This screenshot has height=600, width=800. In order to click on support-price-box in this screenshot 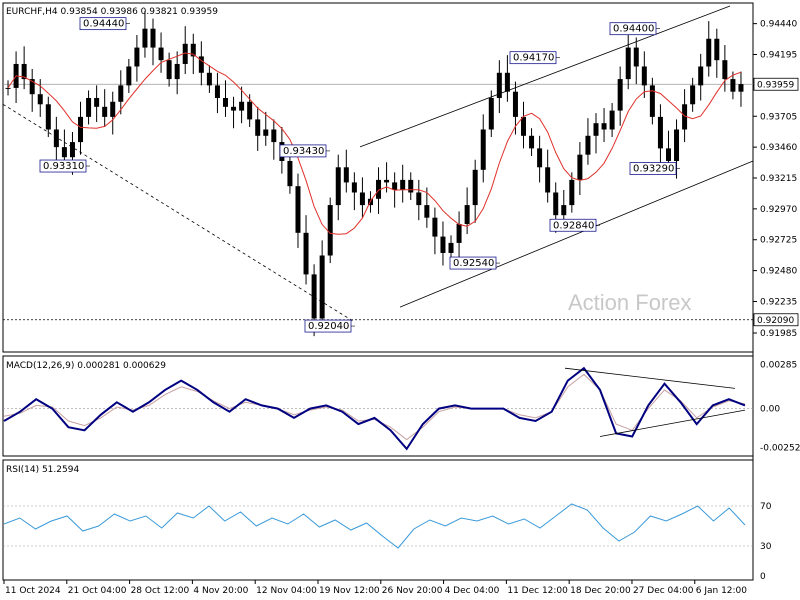, I will do `click(776, 320)`.